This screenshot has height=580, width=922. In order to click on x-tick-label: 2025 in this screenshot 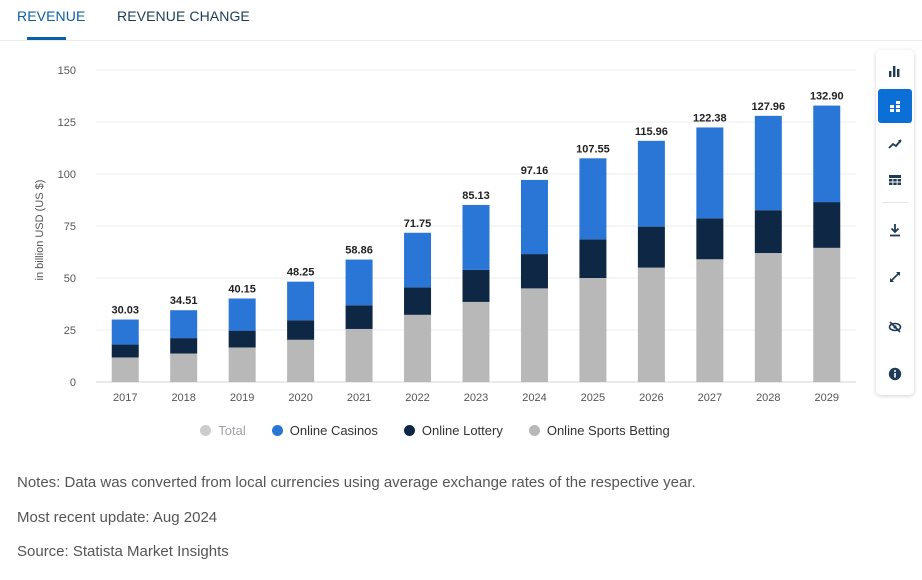, I will do `click(593, 398)`.